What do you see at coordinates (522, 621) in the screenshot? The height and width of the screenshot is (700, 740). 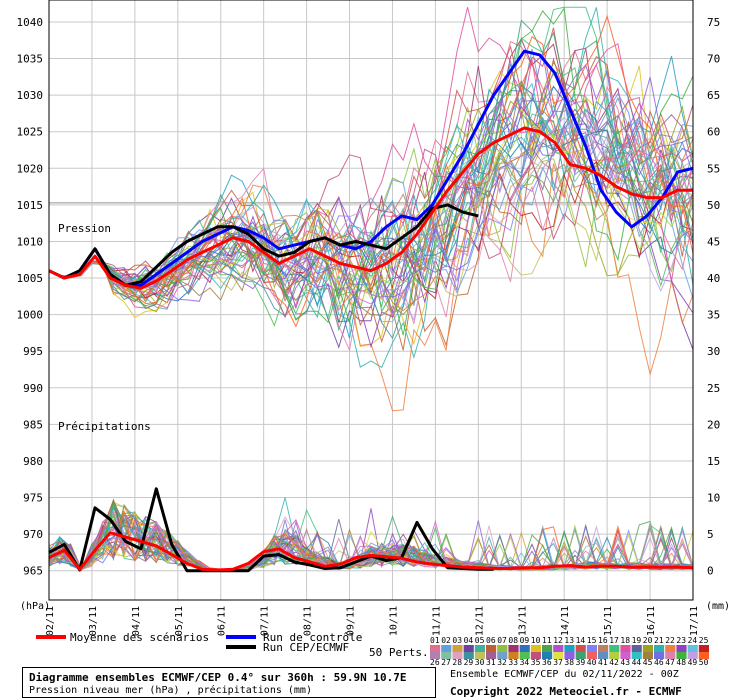 I see `x-tick-label: 13/11` at bounding box center [522, 621].